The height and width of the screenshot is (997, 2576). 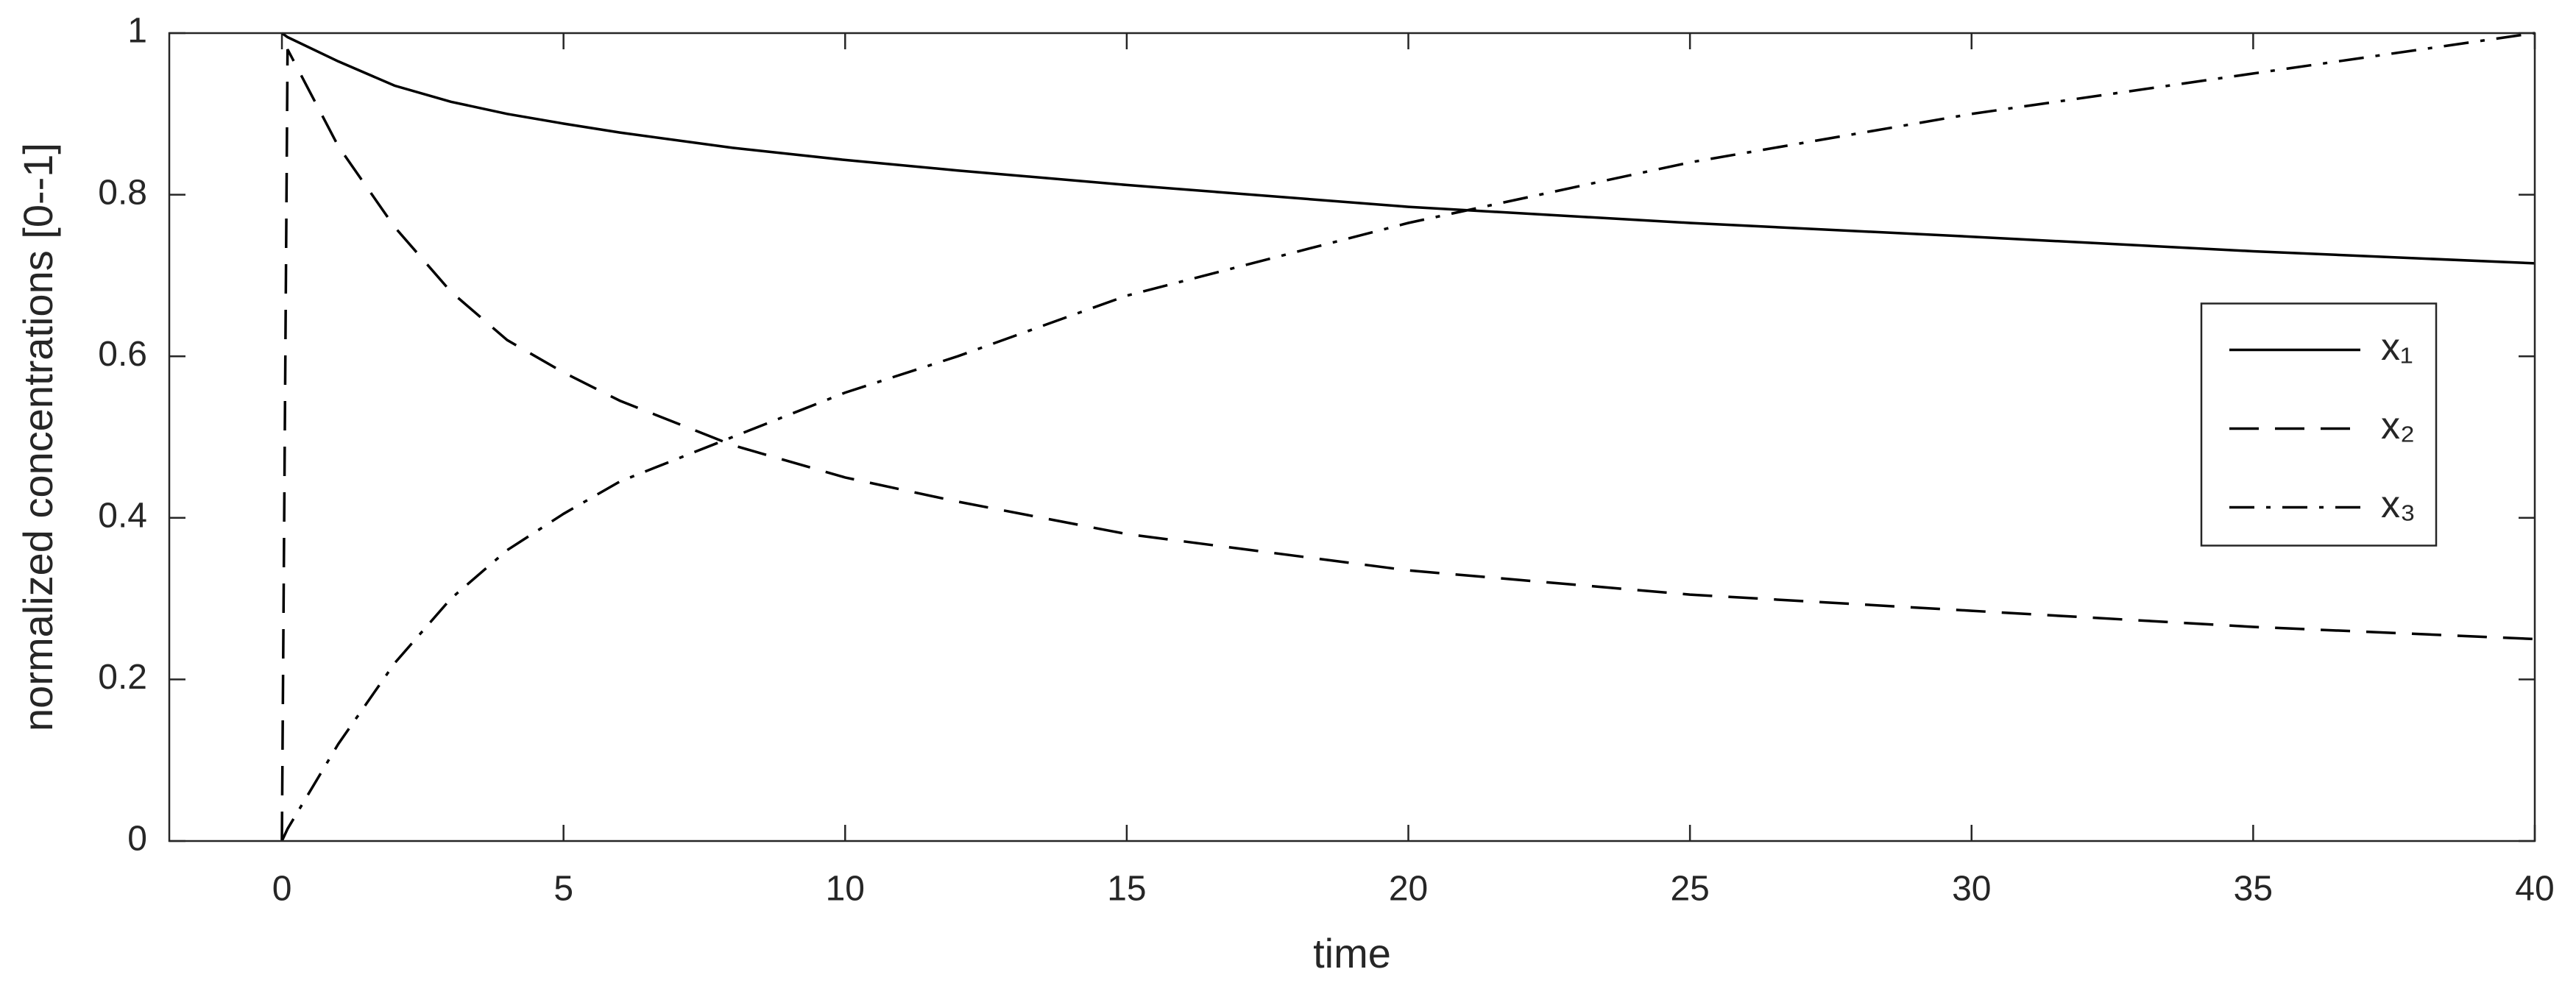 What do you see at coordinates (137, 839) in the screenshot?
I see `y-tick-label: 0` at bounding box center [137, 839].